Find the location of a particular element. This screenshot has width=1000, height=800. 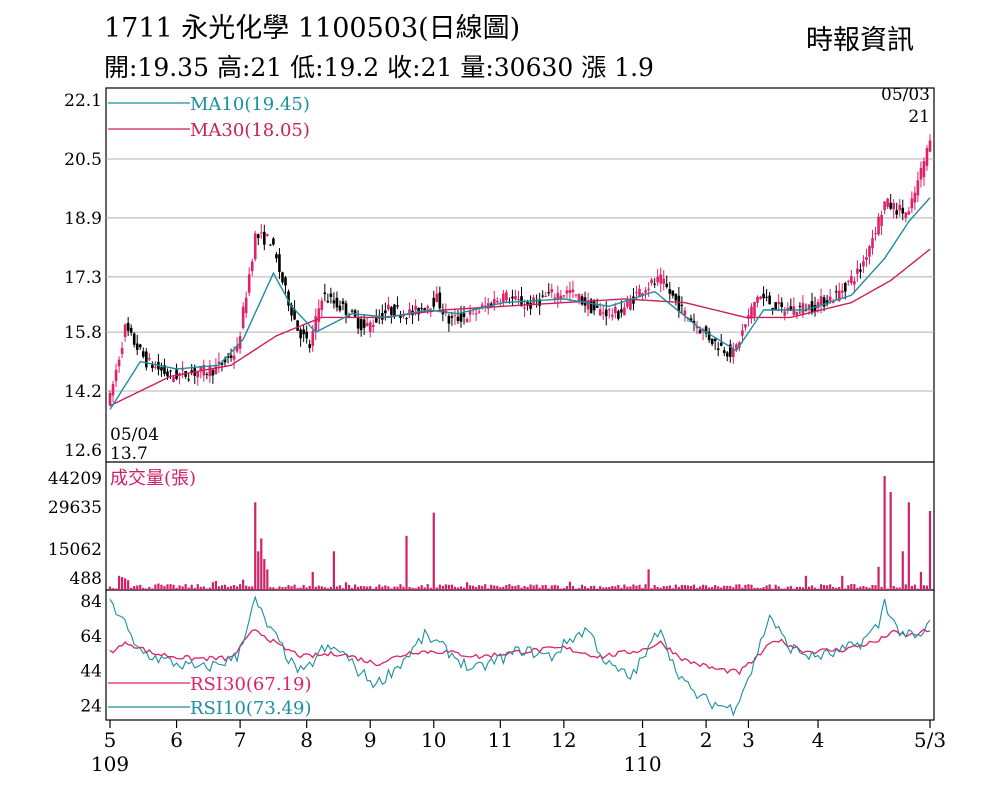

x-tick-label: 5/3 is located at coordinates (930, 740).